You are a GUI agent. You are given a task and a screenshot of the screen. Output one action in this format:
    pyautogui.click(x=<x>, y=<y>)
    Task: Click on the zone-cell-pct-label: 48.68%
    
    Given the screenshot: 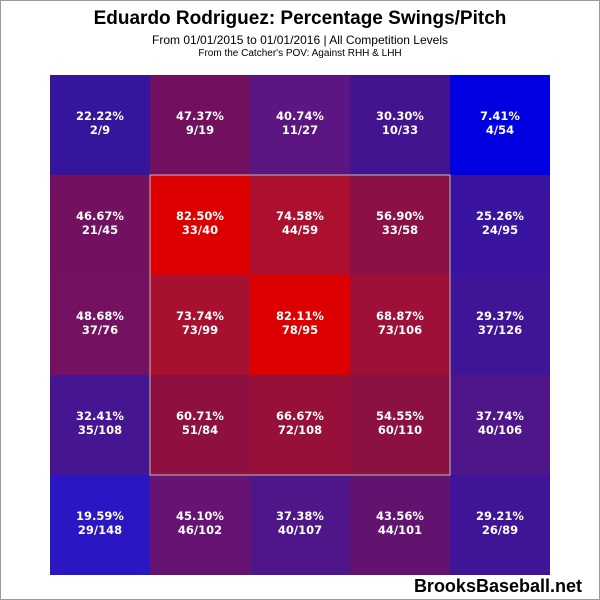 What is the action you would take?
    pyautogui.click(x=100, y=316)
    